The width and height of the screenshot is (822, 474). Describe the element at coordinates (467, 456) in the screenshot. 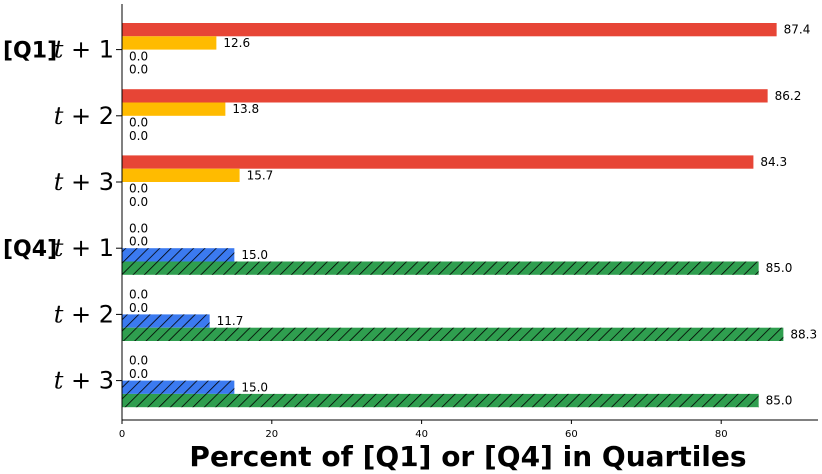

I see `x-axis-label: Percent of [Q1] or [Q4] in Quartiles` at that location.